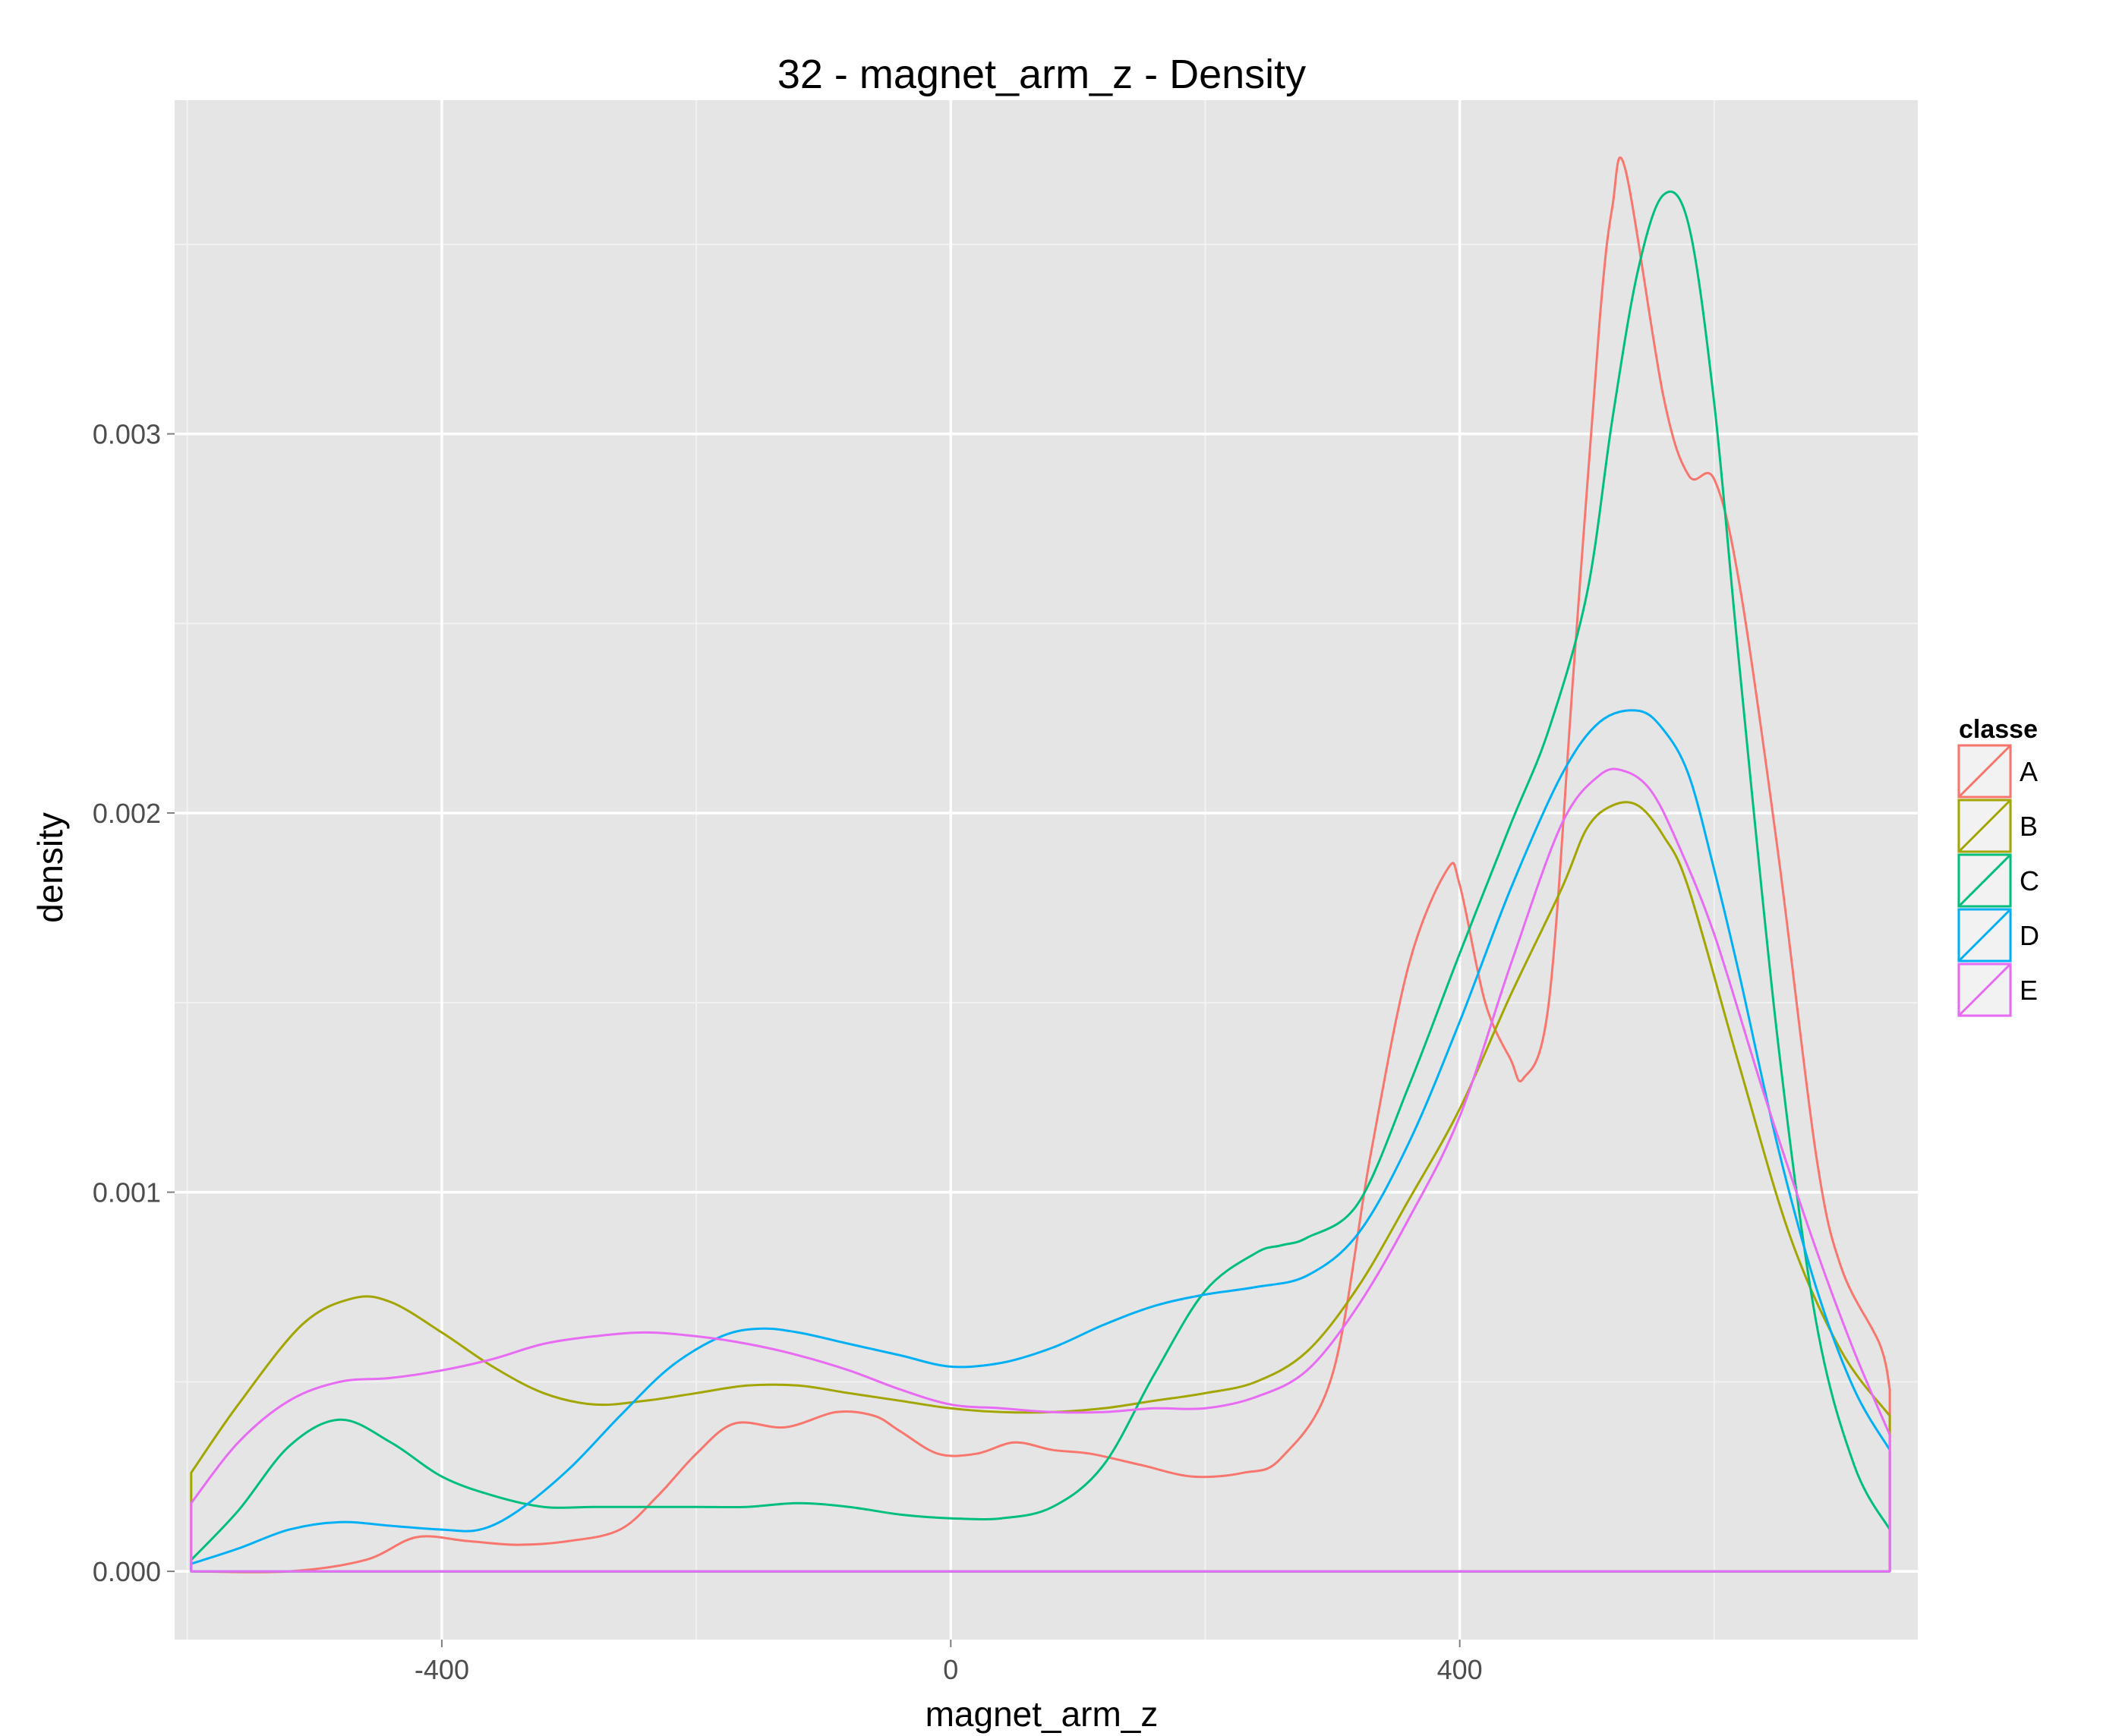 The image size is (2119, 1736). I want to click on legend-label: E, so click(2029, 990).